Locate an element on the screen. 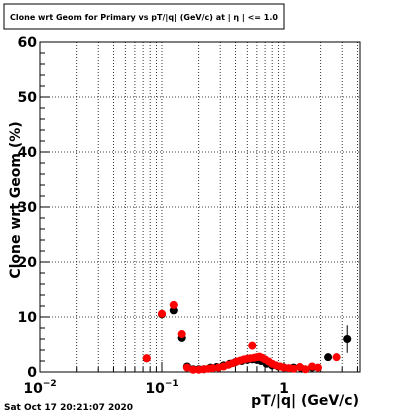  y-tick-label: 10 is located at coordinates (28, 318).